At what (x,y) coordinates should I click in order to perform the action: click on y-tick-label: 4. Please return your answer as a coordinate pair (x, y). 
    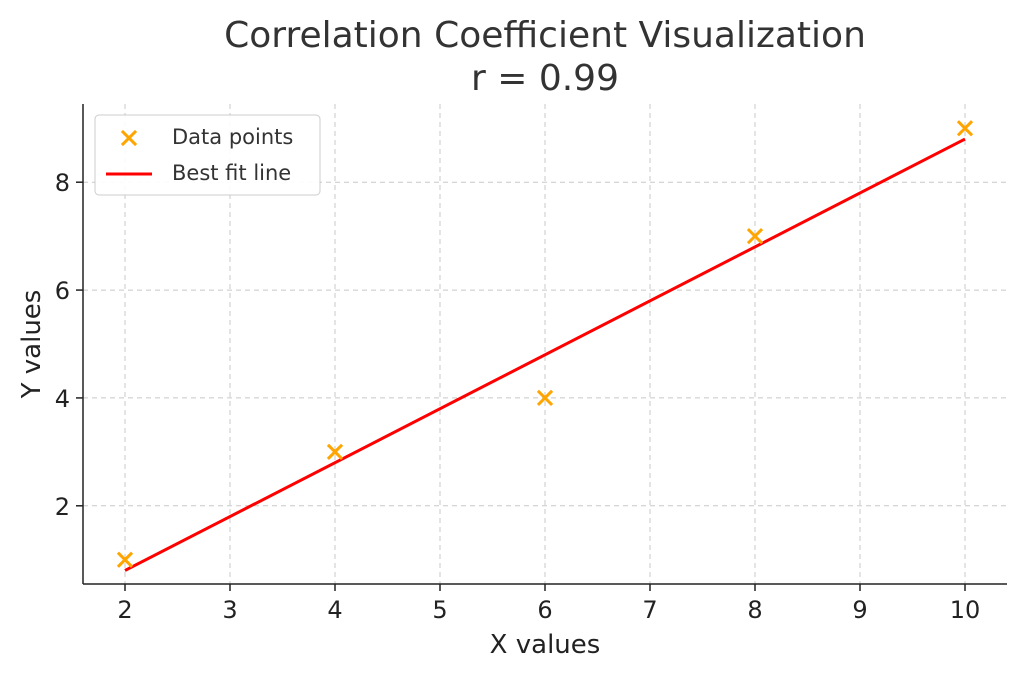
    Looking at the image, I should click on (62, 399).